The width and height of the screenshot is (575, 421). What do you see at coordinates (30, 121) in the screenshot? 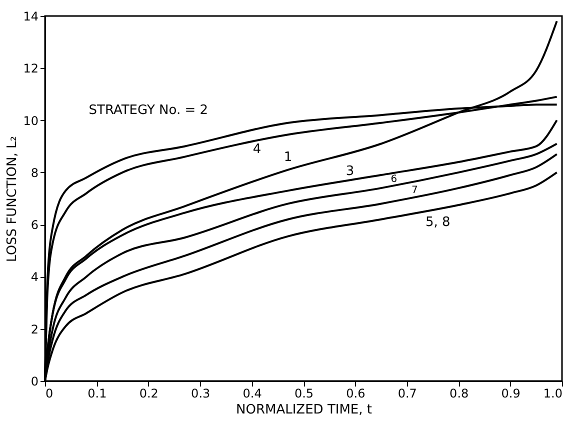
I see `y-tick-label: 10` at bounding box center [30, 121].